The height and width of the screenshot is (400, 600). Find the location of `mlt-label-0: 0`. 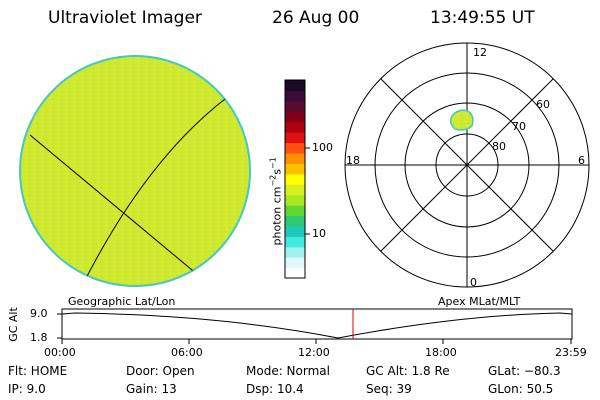

mlt-label-0: 0 is located at coordinates (473, 282).